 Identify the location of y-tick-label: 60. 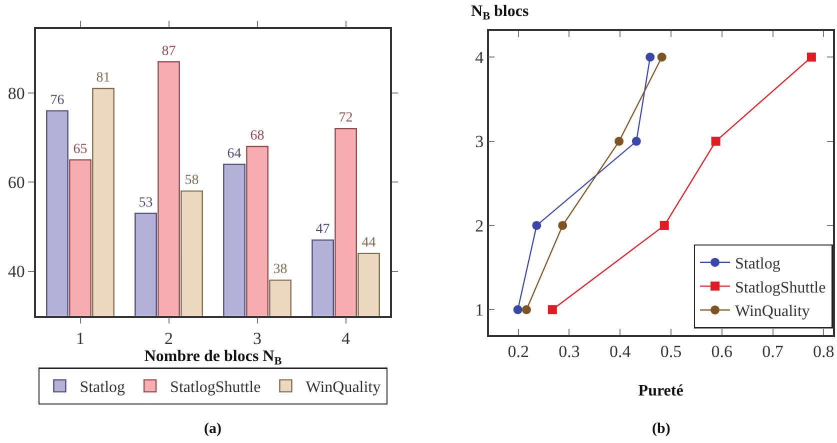
(16, 182).